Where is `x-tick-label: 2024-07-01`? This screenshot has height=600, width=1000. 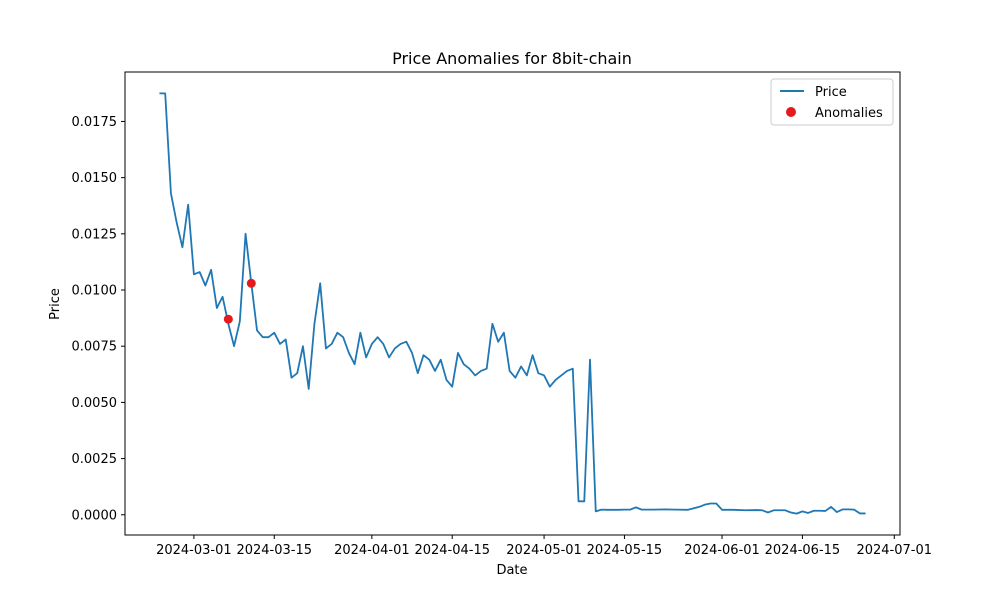 x-tick-label: 2024-07-01 is located at coordinates (894, 550).